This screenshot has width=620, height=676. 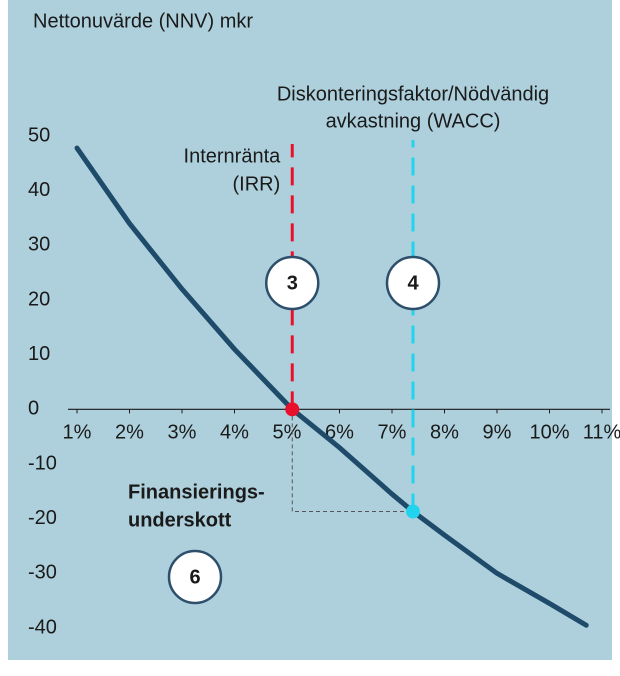 I want to click on x-tick-label: 11%, so click(x=601, y=433).